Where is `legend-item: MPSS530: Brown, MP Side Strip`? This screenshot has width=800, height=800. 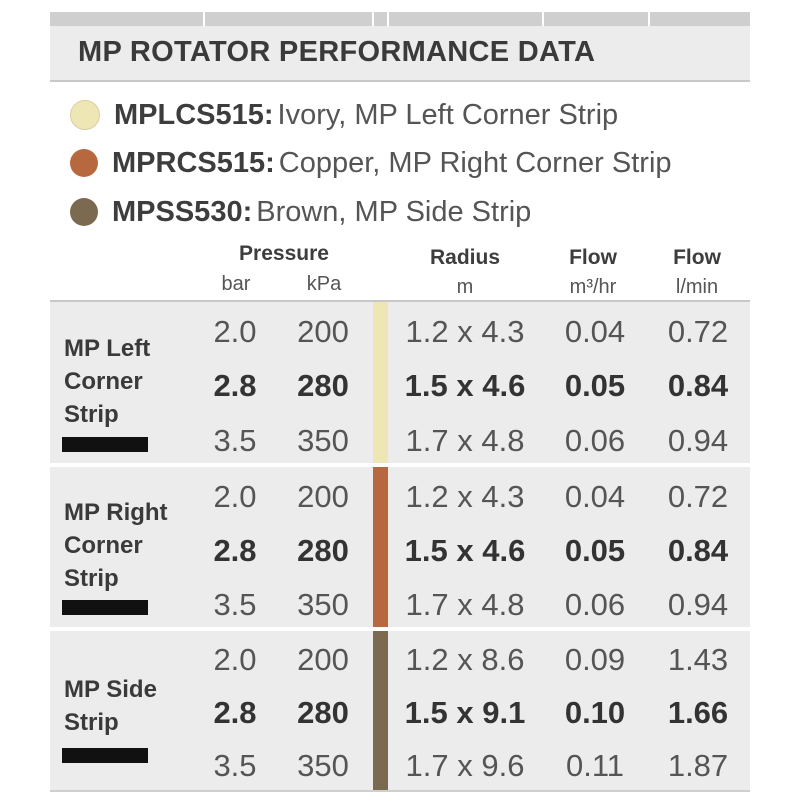
legend-item: MPSS530: Brown, MP Side Strip is located at coordinates (300, 212).